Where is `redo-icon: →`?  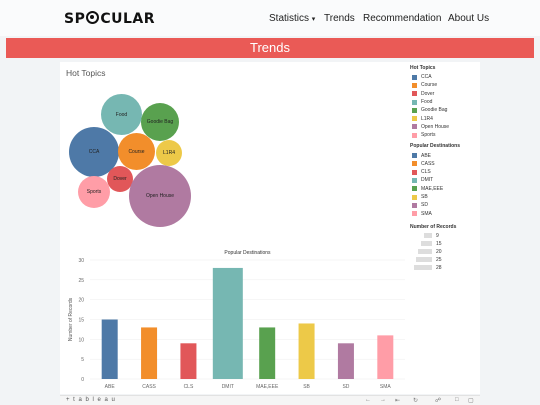
redo-icon: → is located at coordinates (383, 400).